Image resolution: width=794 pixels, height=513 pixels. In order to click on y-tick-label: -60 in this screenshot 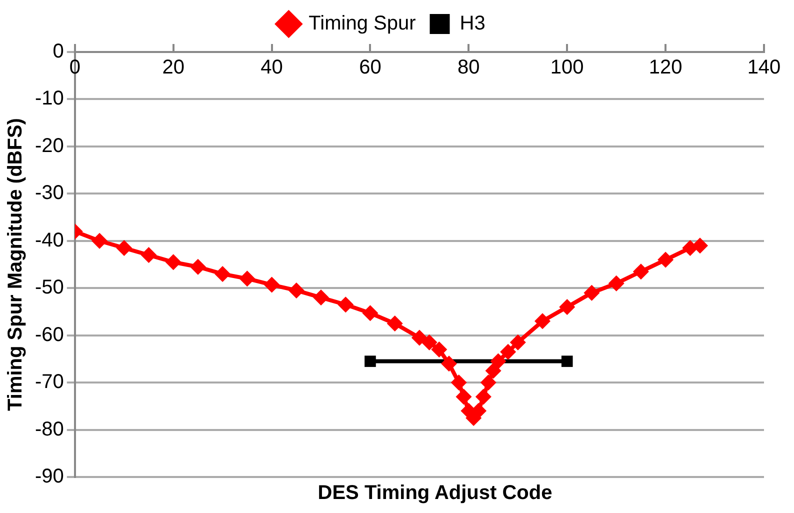, I will do `click(49, 335)`.